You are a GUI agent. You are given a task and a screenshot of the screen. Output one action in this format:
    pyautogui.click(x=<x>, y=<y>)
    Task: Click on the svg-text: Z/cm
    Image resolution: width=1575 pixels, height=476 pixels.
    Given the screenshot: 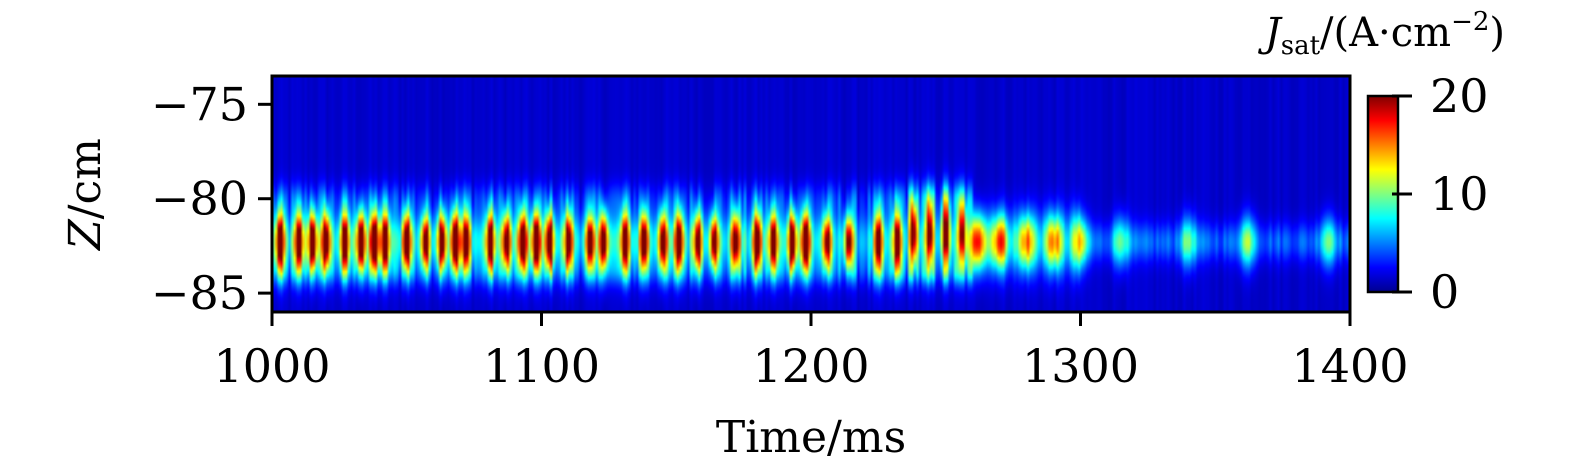 What is the action you would take?
    pyautogui.click(x=85, y=195)
    